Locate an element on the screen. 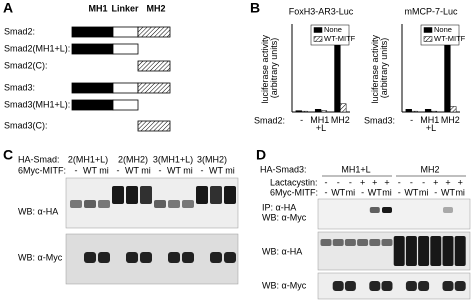 The image size is (474, 300). legend-label: WT-MITF is located at coordinates (450, 38).